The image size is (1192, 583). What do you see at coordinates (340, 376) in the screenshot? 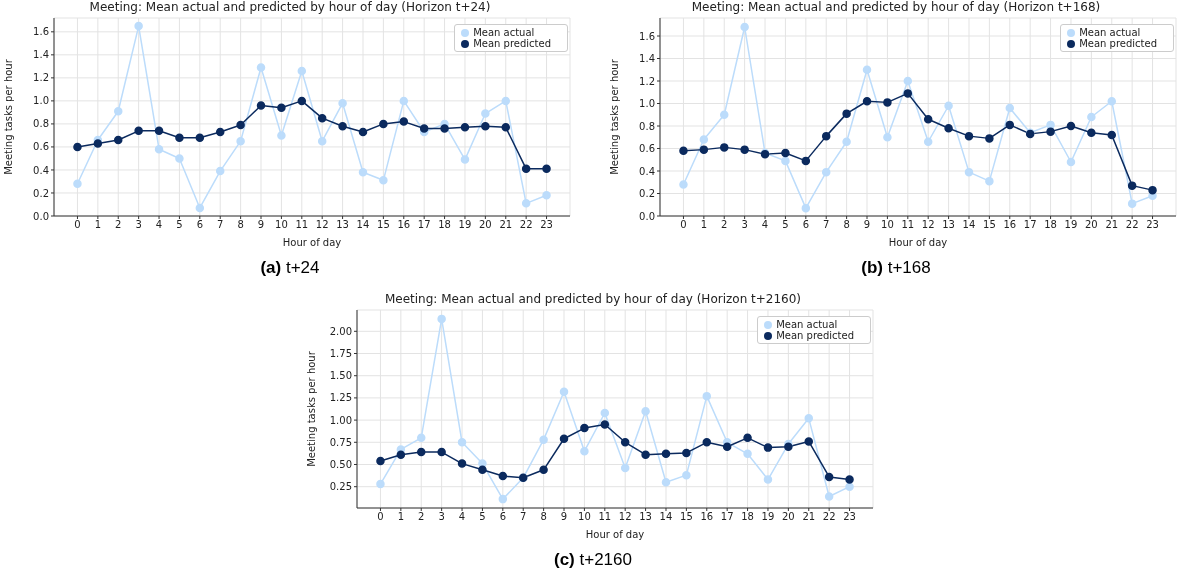
I see `y-tick-label: 1.50` at bounding box center [340, 376].